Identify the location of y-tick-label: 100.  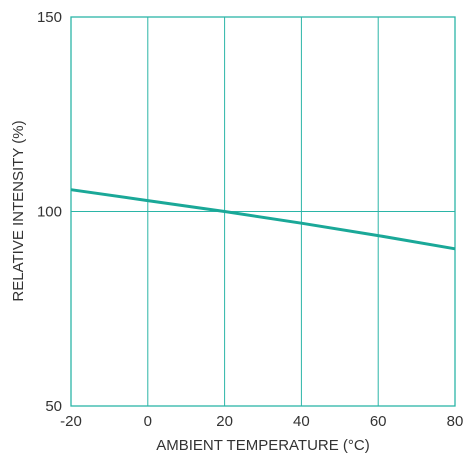
(49, 212).